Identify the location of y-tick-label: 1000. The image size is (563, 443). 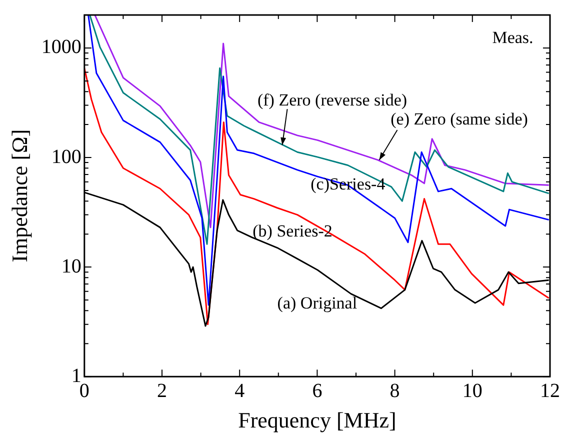
(61, 47).